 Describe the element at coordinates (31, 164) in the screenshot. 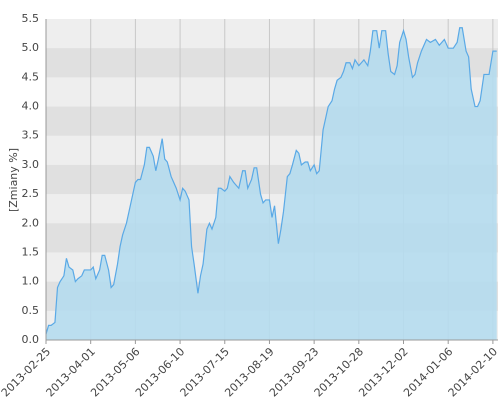

I see `y-tick-label: 3.0` at that location.